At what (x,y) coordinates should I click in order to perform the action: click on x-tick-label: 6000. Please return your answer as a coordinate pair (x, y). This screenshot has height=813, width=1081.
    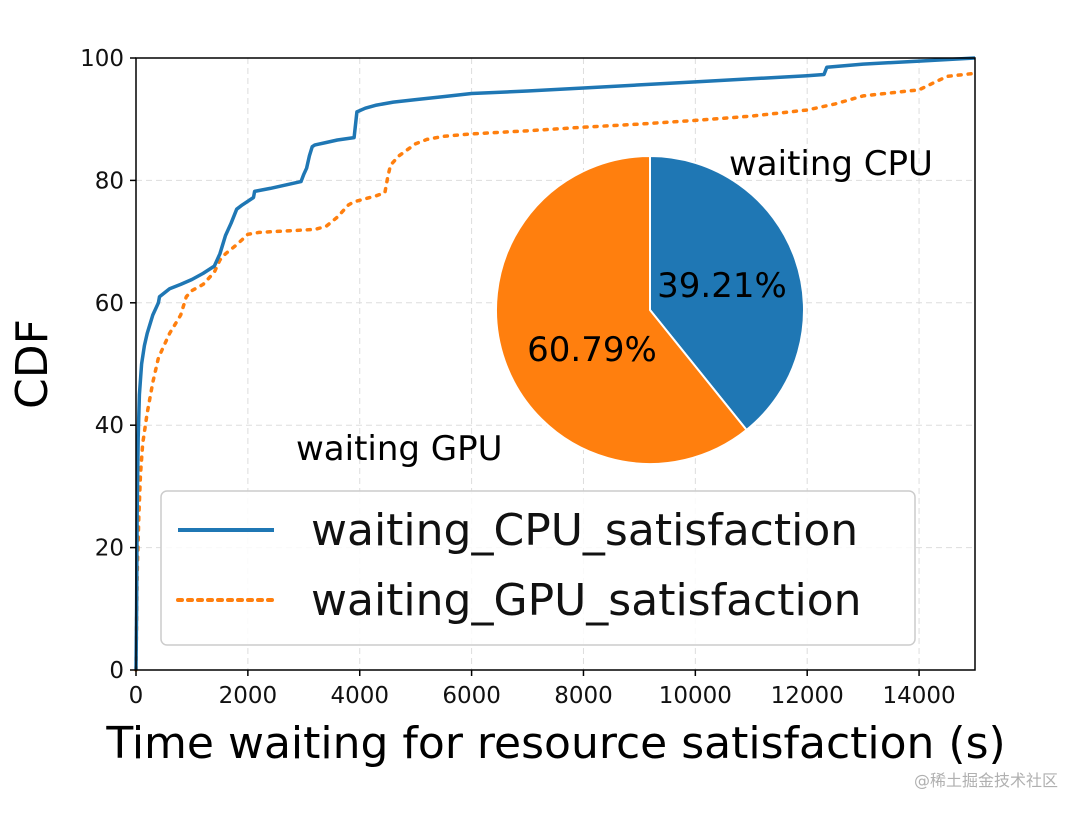
    Looking at the image, I should click on (471, 696).